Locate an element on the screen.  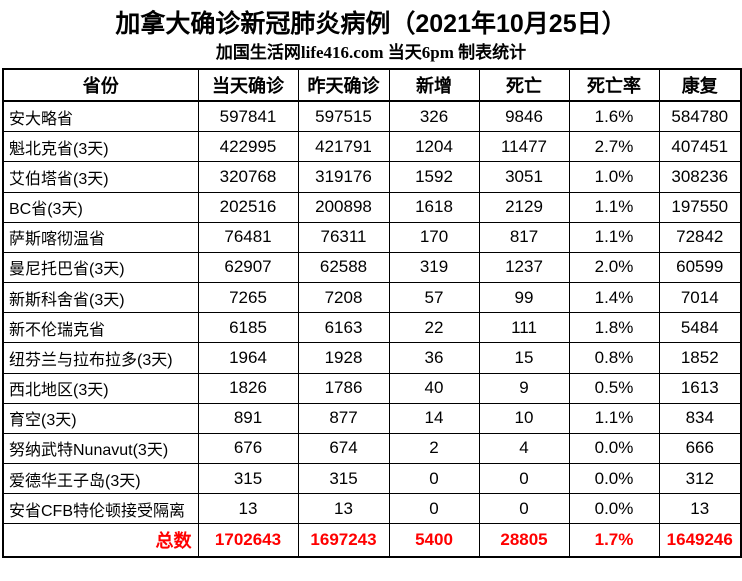
value-cell: 1.1% is located at coordinates (614, 237).